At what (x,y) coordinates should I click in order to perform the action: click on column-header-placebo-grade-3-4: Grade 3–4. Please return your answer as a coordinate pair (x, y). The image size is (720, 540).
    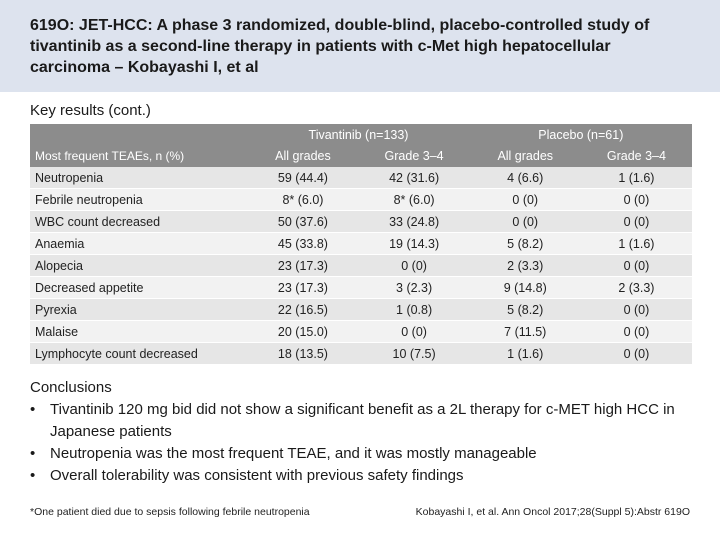
    Looking at the image, I should click on (636, 156).